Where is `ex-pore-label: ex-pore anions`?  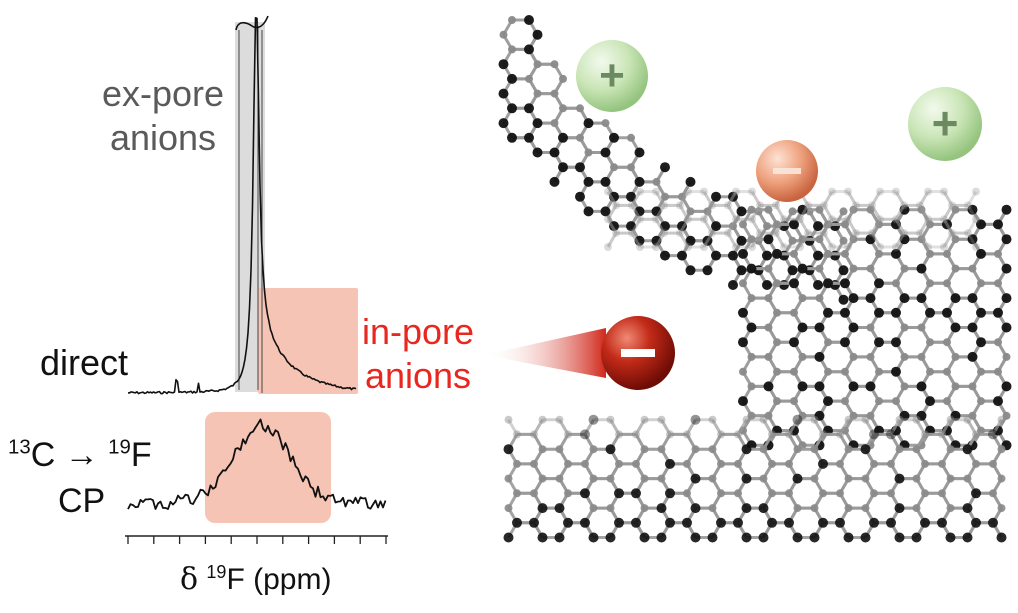 ex-pore-label: ex-pore anions is located at coordinates (163, 116).